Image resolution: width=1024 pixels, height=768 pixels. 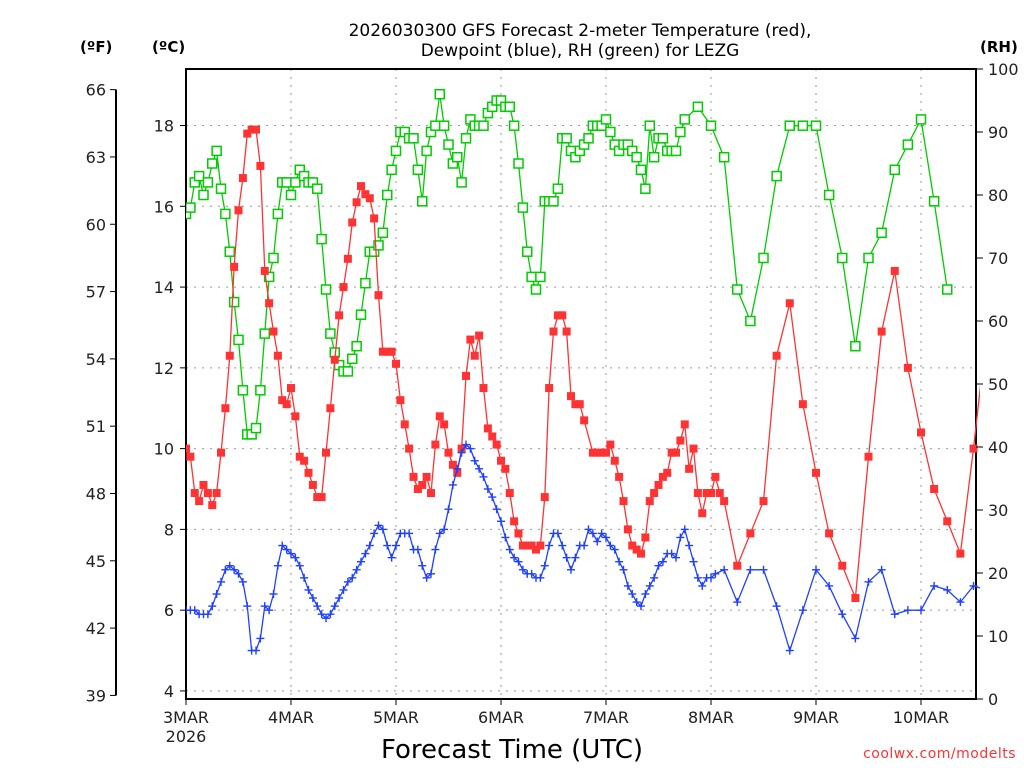 What do you see at coordinates (396, 717) in the screenshot?
I see `x-tick-label: 5MAR` at bounding box center [396, 717].